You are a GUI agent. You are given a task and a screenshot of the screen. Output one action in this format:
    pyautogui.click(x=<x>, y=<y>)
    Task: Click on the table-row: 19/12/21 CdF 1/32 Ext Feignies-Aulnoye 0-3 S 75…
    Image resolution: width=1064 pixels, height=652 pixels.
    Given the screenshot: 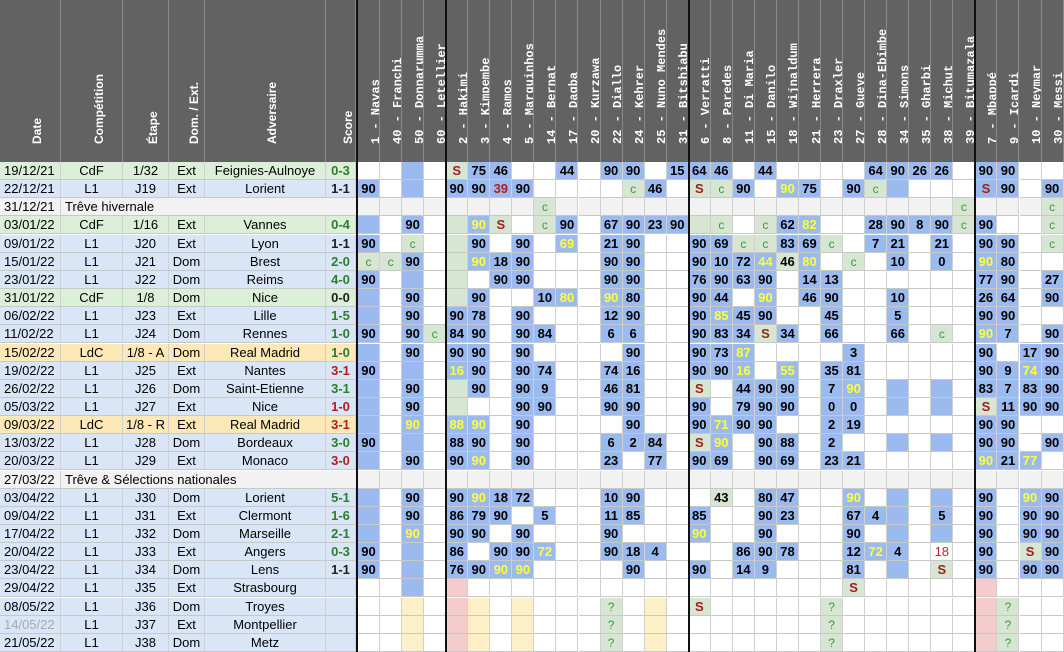 What is the action you would take?
    pyautogui.click(x=532, y=171)
    